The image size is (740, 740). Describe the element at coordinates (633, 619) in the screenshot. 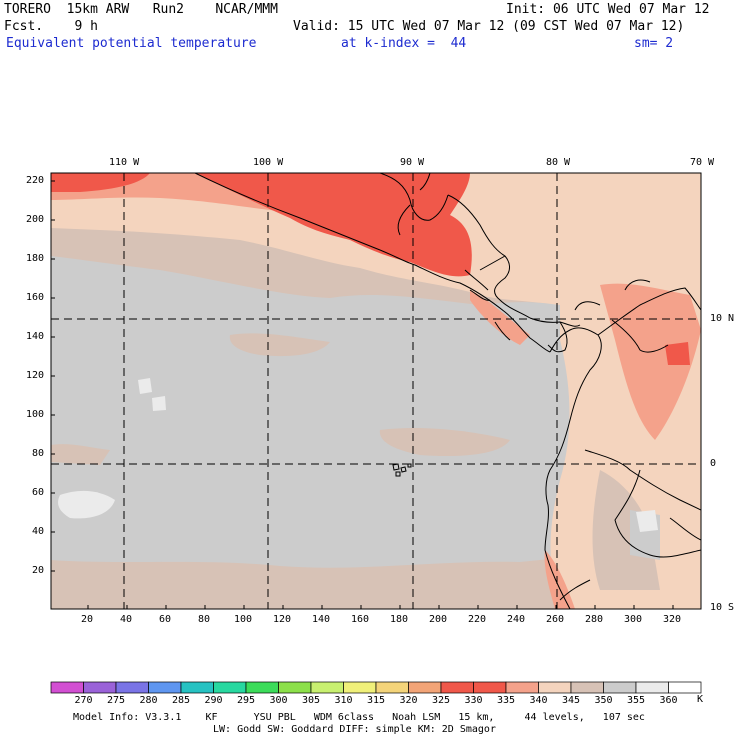

I see `grid-x-tick: 300` at that location.